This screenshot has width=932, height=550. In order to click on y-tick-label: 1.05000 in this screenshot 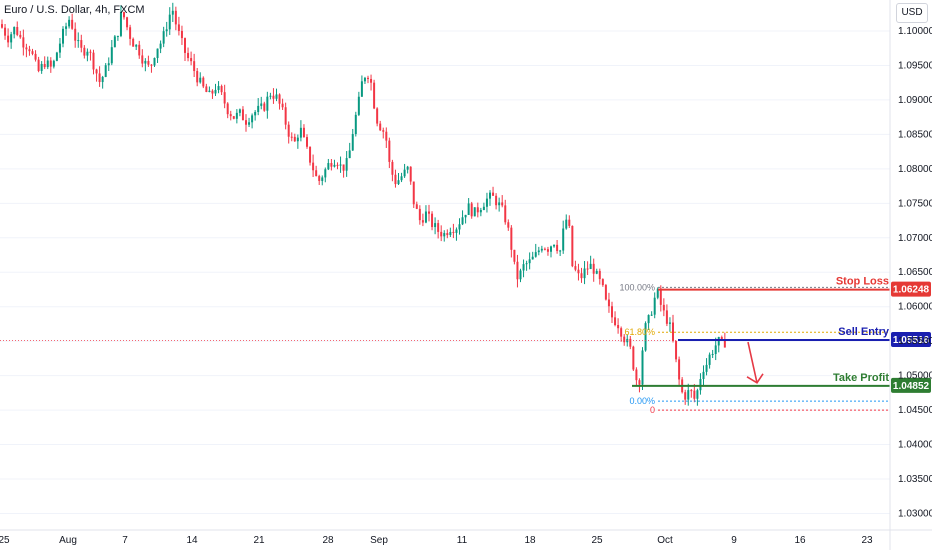, I will do `click(915, 376)`.